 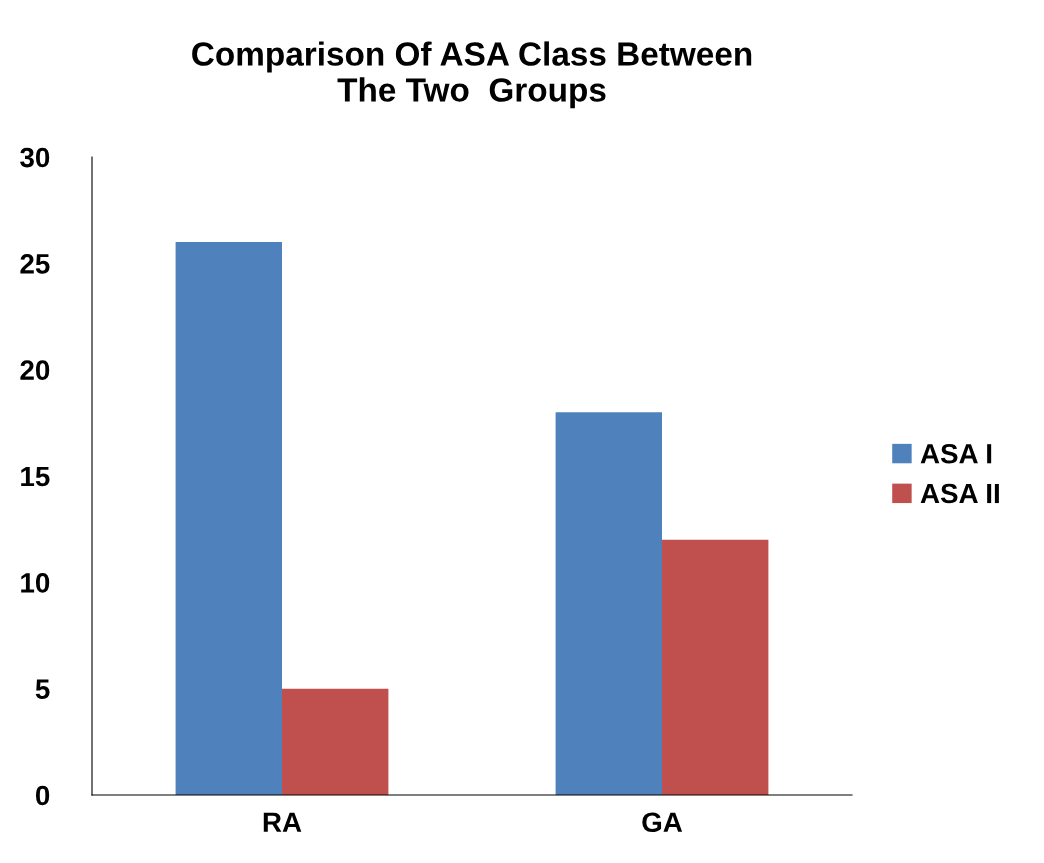 What do you see at coordinates (42, 689) in the screenshot?
I see `y-tick-label: 5` at bounding box center [42, 689].